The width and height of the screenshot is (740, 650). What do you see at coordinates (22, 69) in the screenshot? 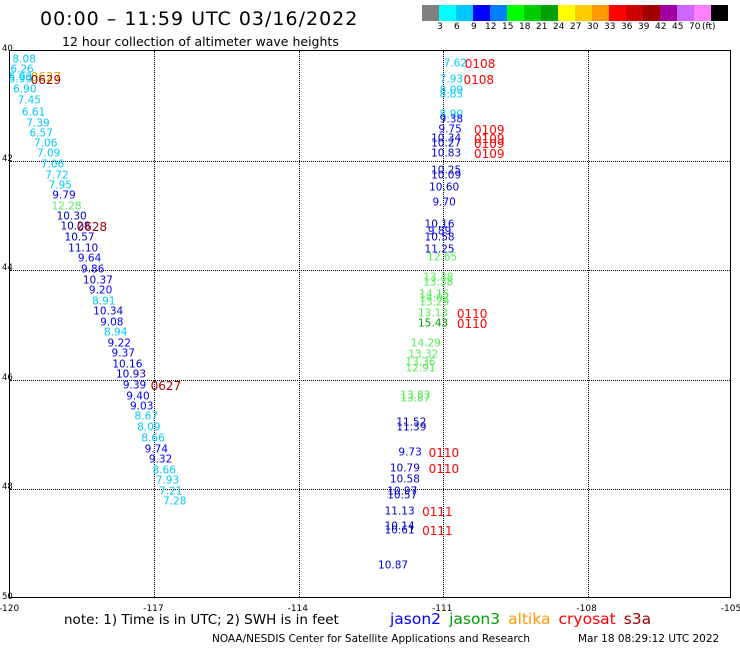
I see `wave-height-value: 6.26` at bounding box center [22, 69].